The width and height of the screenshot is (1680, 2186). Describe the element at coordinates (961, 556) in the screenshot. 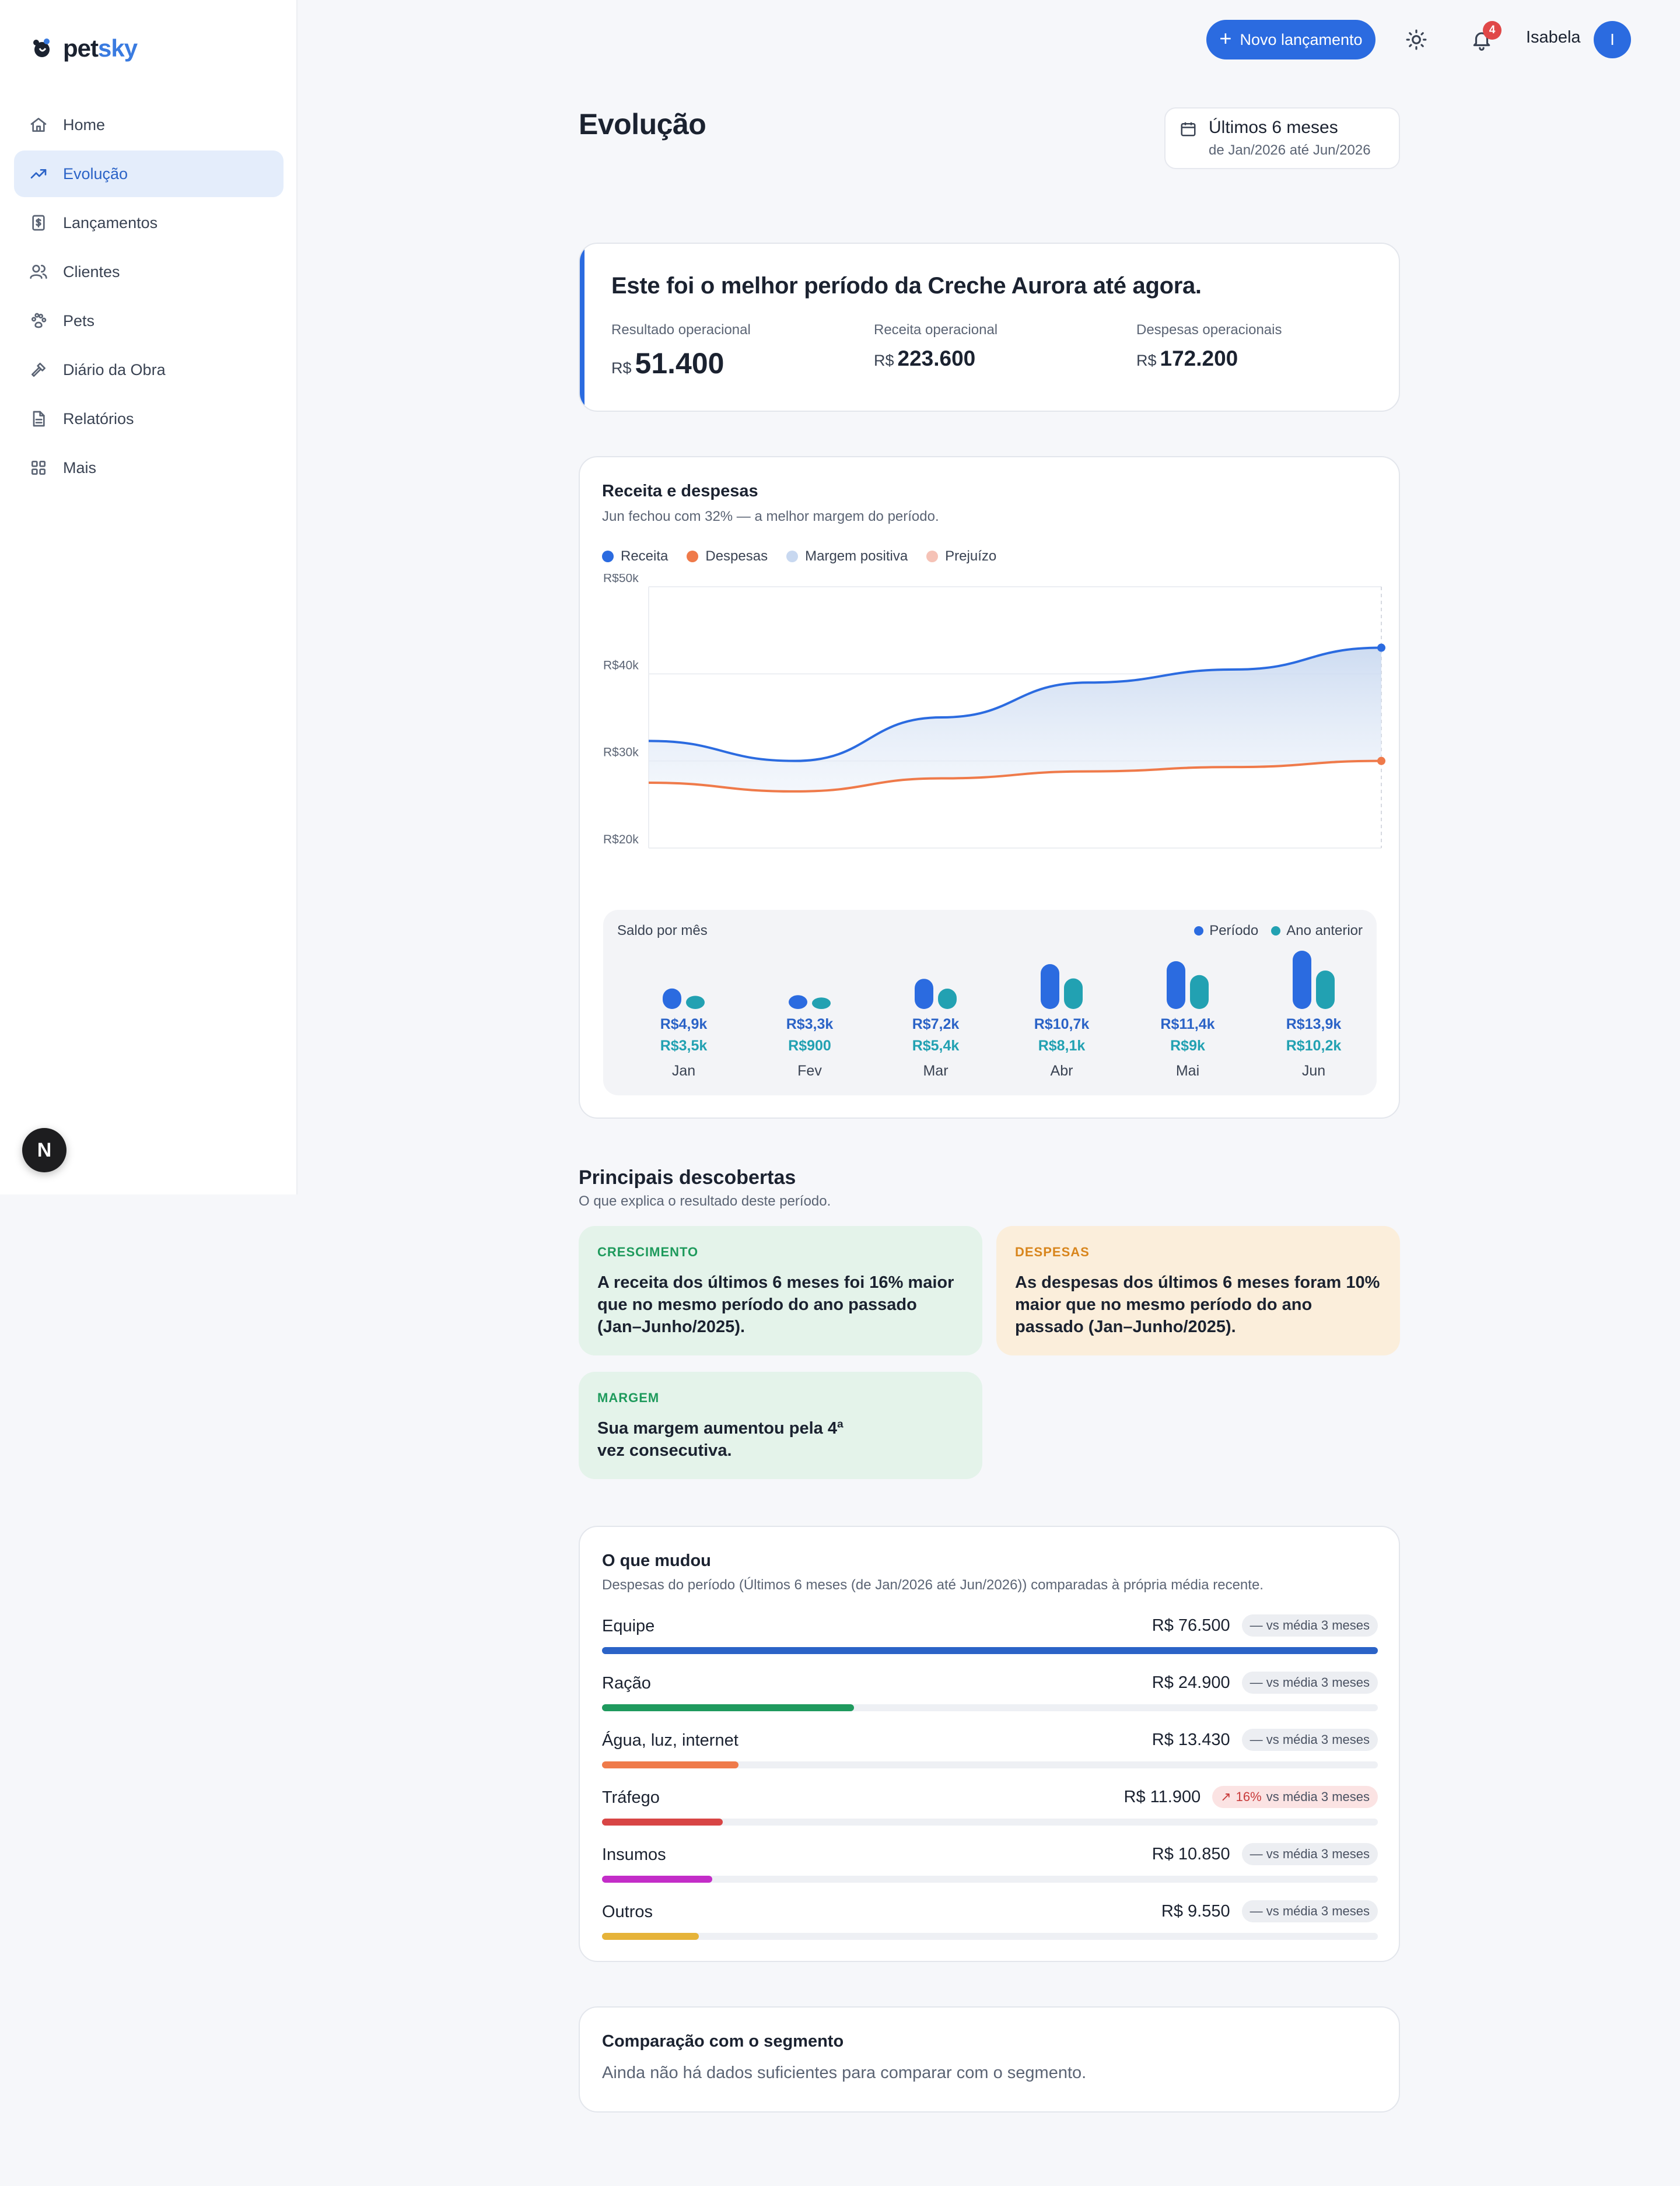

I see `legend-prejuizo: Prejuízo` at that location.